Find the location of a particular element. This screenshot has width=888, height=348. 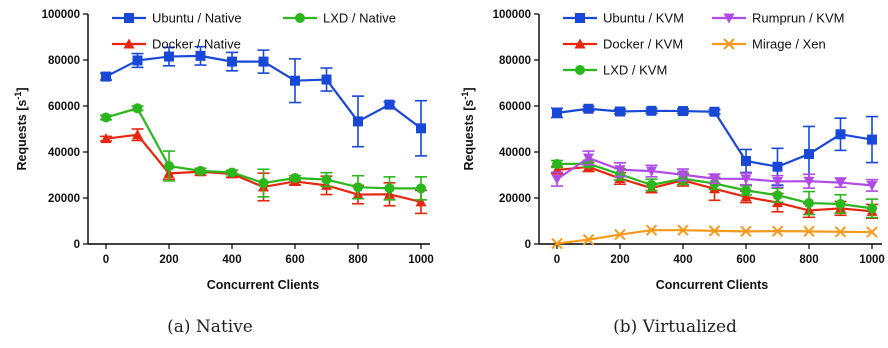

x-tick-label: 400 is located at coordinates (231, 260).